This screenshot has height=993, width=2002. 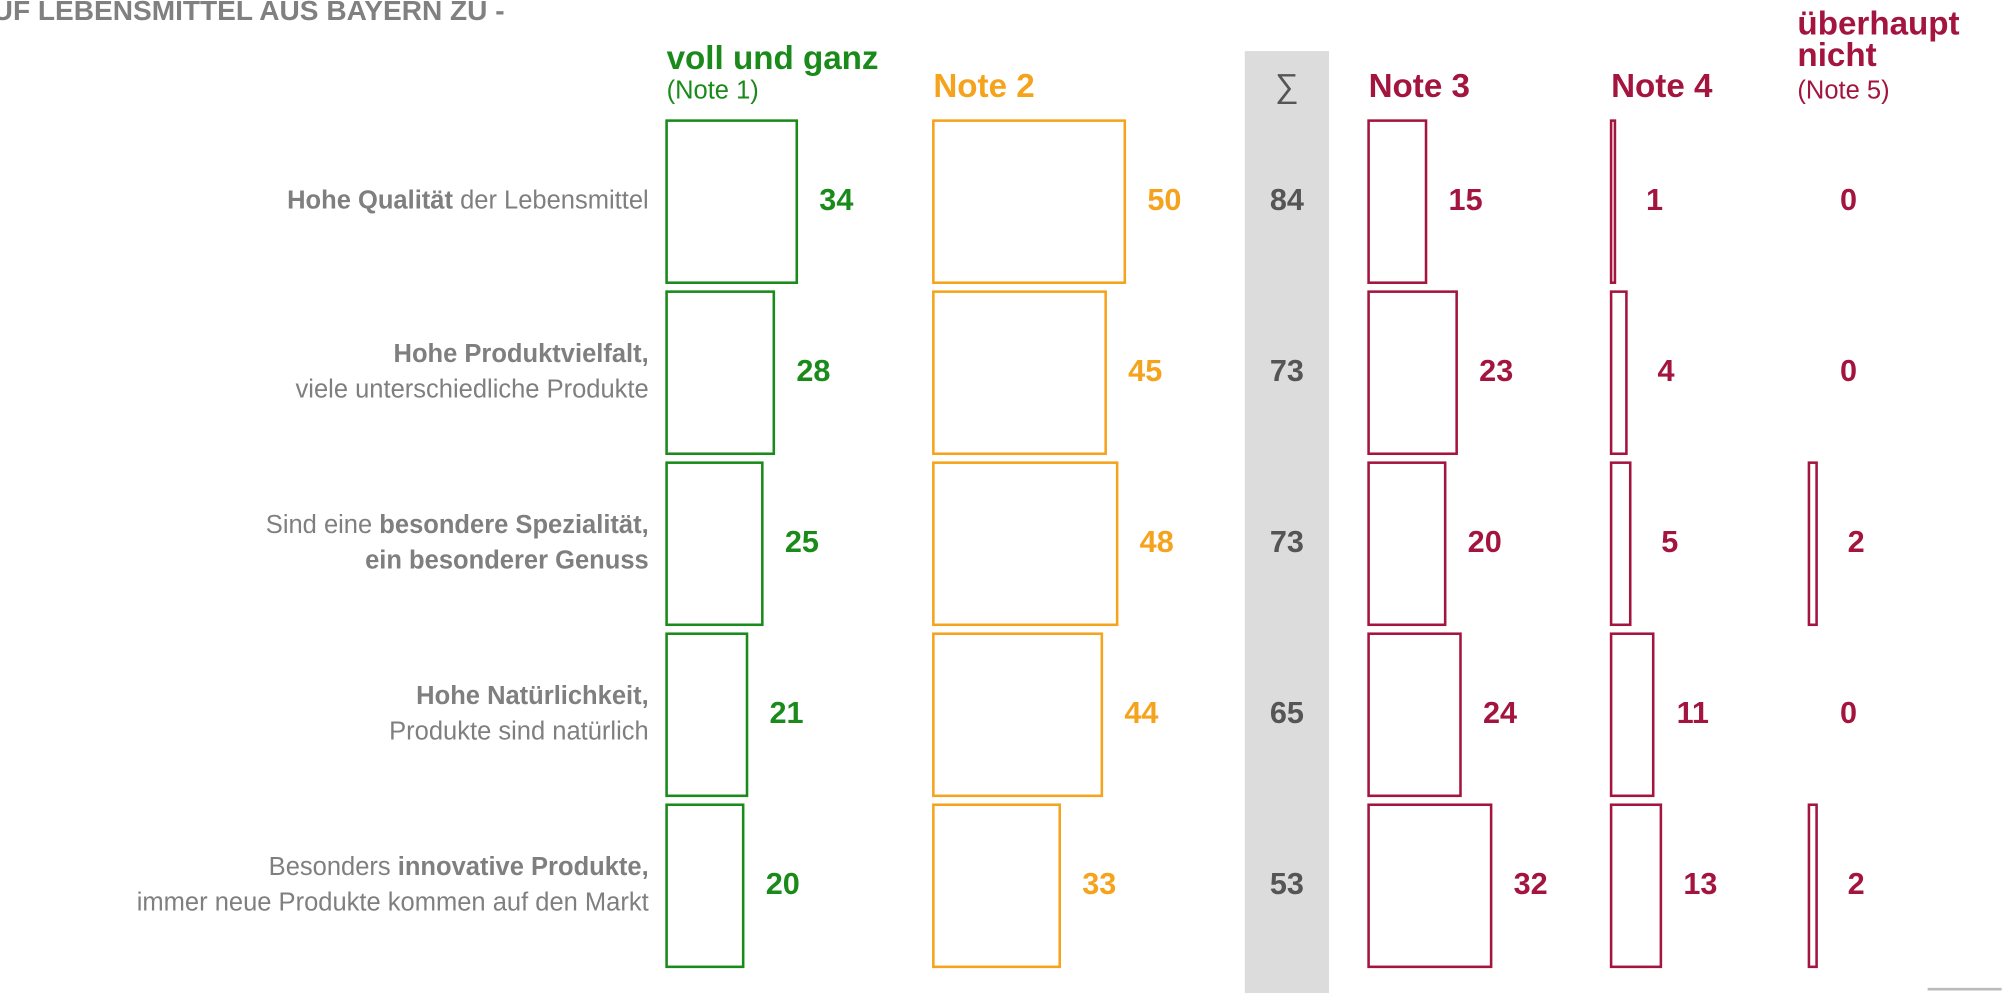 What do you see at coordinates (836, 200) in the screenshot?
I see `value-label: 34` at bounding box center [836, 200].